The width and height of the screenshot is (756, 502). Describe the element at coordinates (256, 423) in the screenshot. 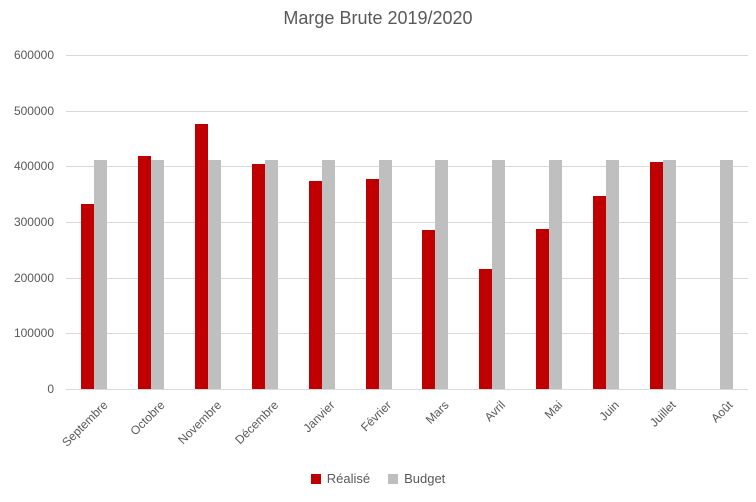

I see `x-axis-label-decembre: Décembre` at that location.